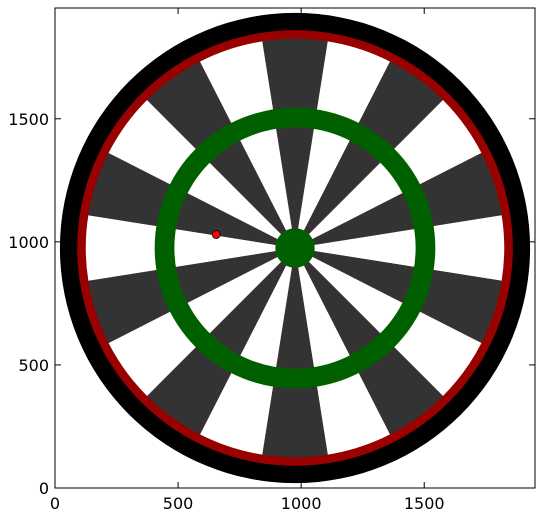 The height and width of the screenshot is (523, 545). I want to click on dart-point, so click(216, 234).